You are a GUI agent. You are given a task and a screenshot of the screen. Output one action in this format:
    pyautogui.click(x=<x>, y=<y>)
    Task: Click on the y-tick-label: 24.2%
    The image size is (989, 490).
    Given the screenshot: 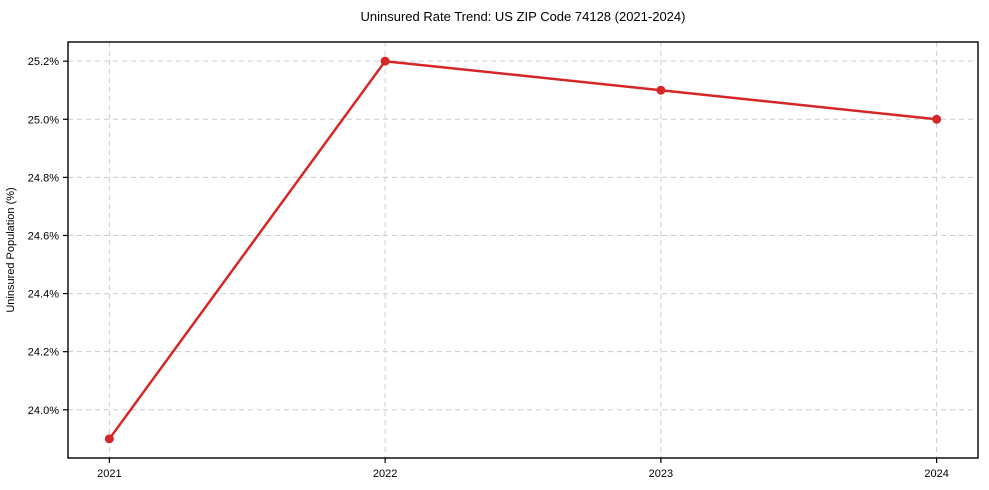 What is the action you would take?
    pyautogui.click(x=43, y=353)
    